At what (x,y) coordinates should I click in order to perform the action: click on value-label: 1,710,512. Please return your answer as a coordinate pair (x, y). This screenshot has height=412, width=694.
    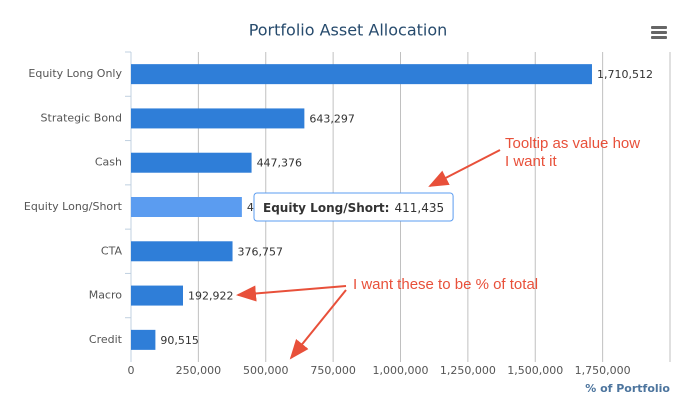
    Looking at the image, I should click on (625, 74).